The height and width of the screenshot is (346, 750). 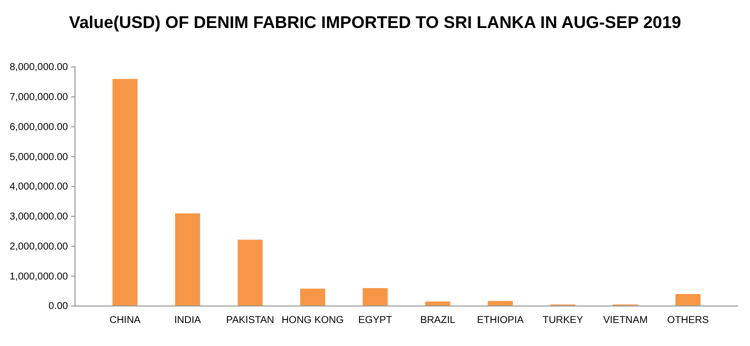 What do you see at coordinates (250, 320) in the screenshot?
I see `x-tick-label: PAKISTAN` at bounding box center [250, 320].